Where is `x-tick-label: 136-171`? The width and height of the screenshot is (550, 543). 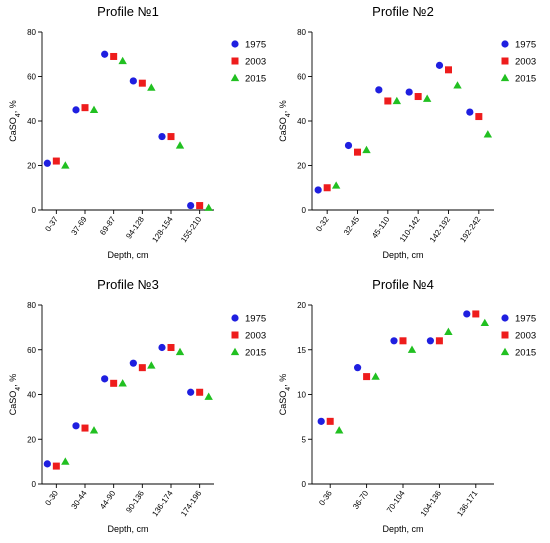
x-tick-label: 136-171 is located at coordinates (467, 504).